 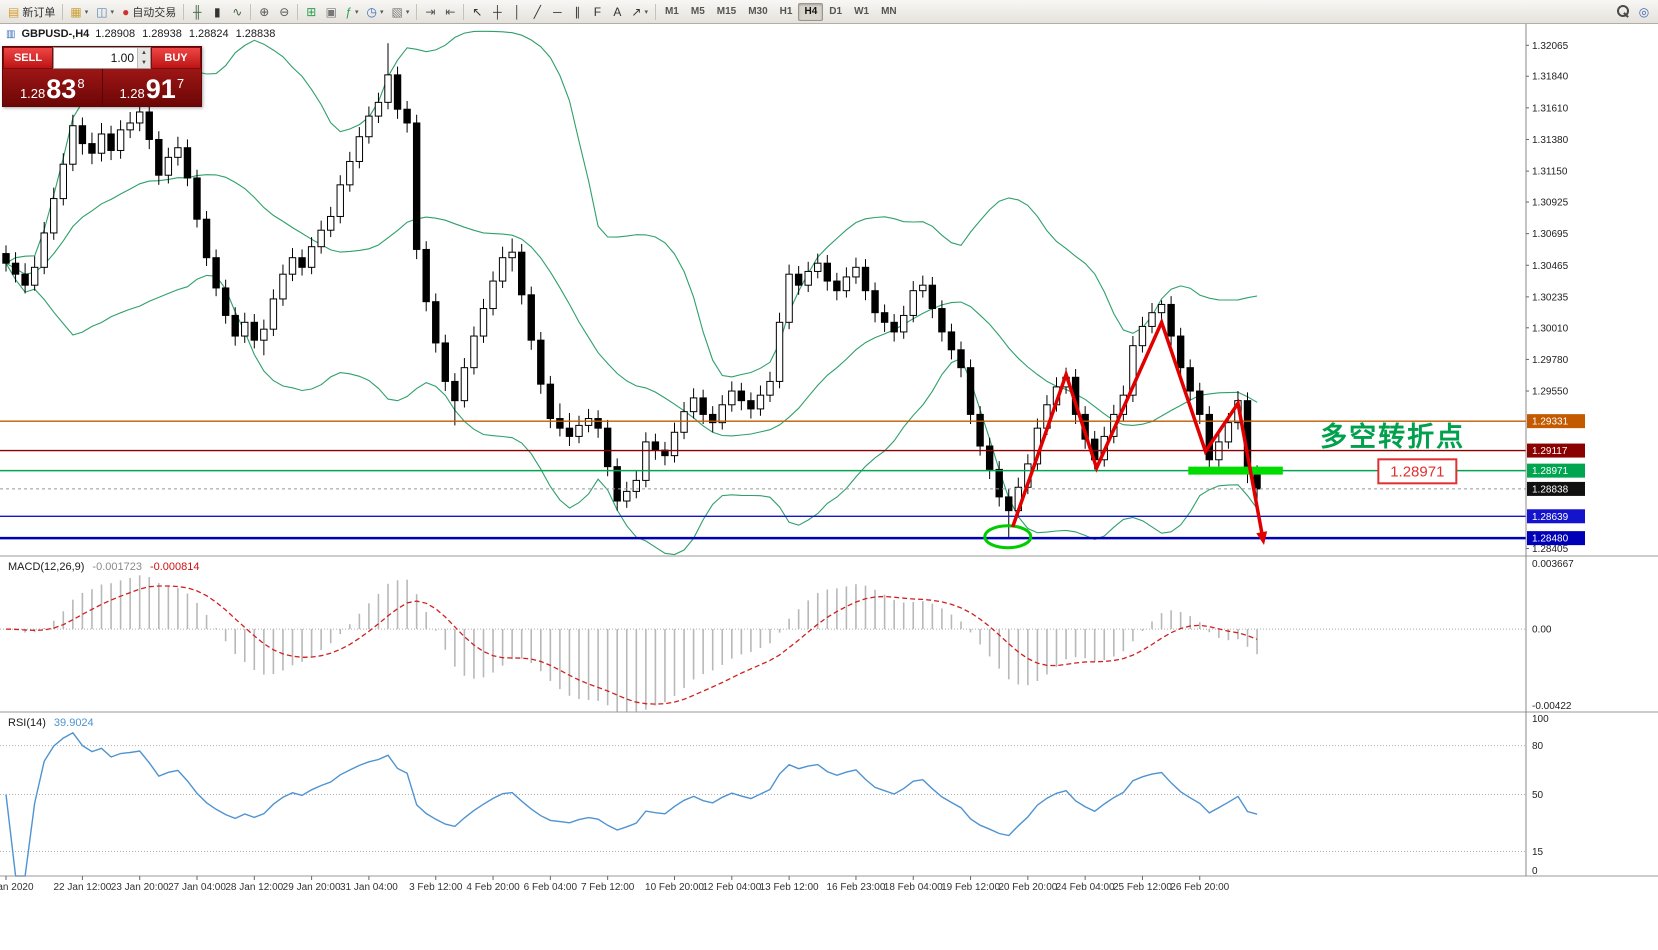 What do you see at coordinates (1550, 172) in the screenshot?
I see `price-axis-label: 1.31150` at bounding box center [1550, 172].